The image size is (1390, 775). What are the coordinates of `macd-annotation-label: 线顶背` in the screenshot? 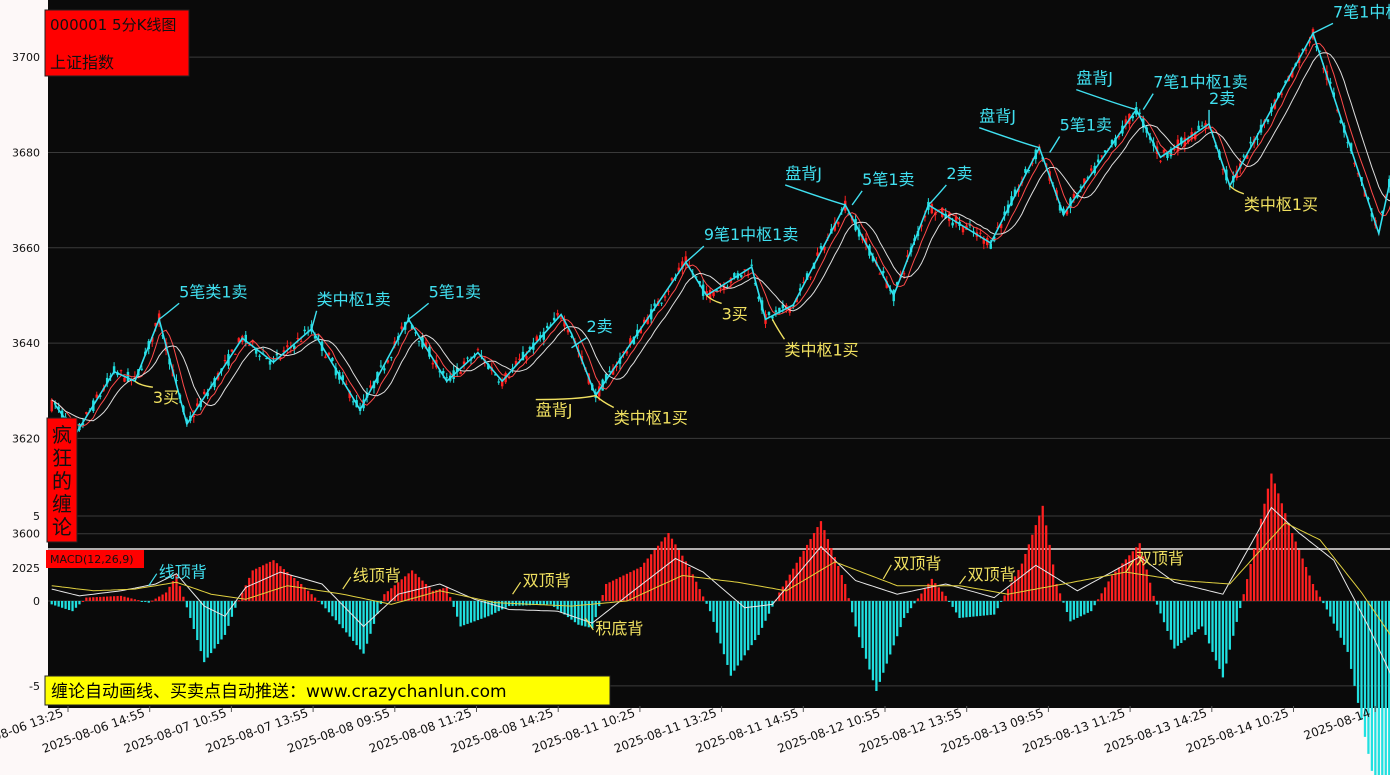 It's located at (183, 572).